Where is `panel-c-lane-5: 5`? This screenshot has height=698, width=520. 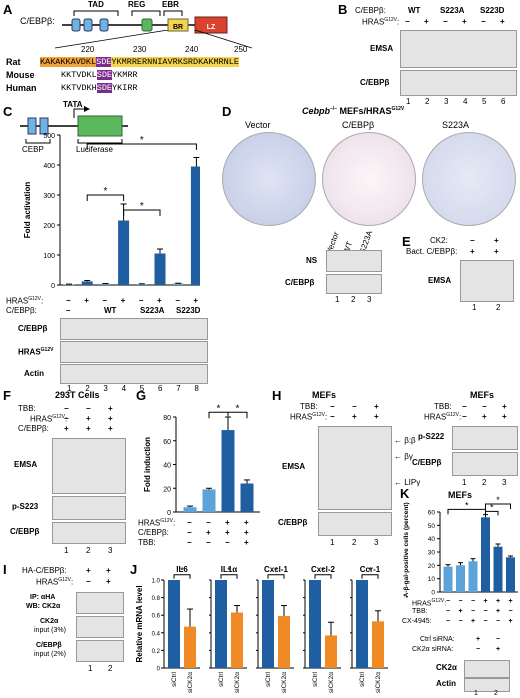
panel-c-lane-5: 5 is located at coordinates (142, 388).